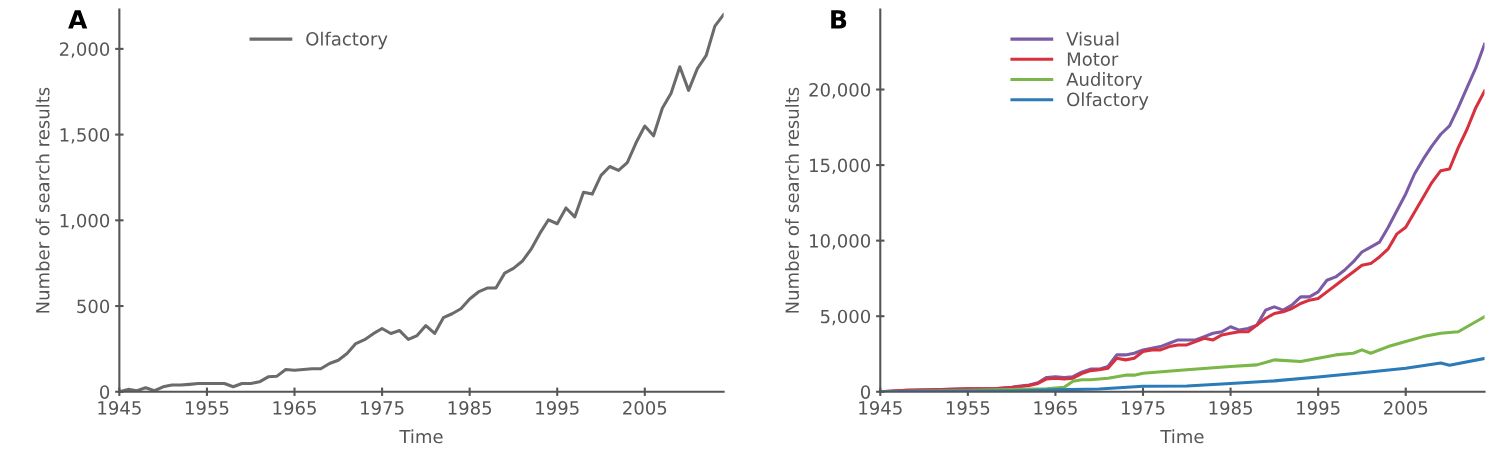 The height and width of the screenshot is (472, 1492). What do you see at coordinates (85, 221) in the screenshot?
I see `y-tick-label: 1,000` at bounding box center [85, 221].